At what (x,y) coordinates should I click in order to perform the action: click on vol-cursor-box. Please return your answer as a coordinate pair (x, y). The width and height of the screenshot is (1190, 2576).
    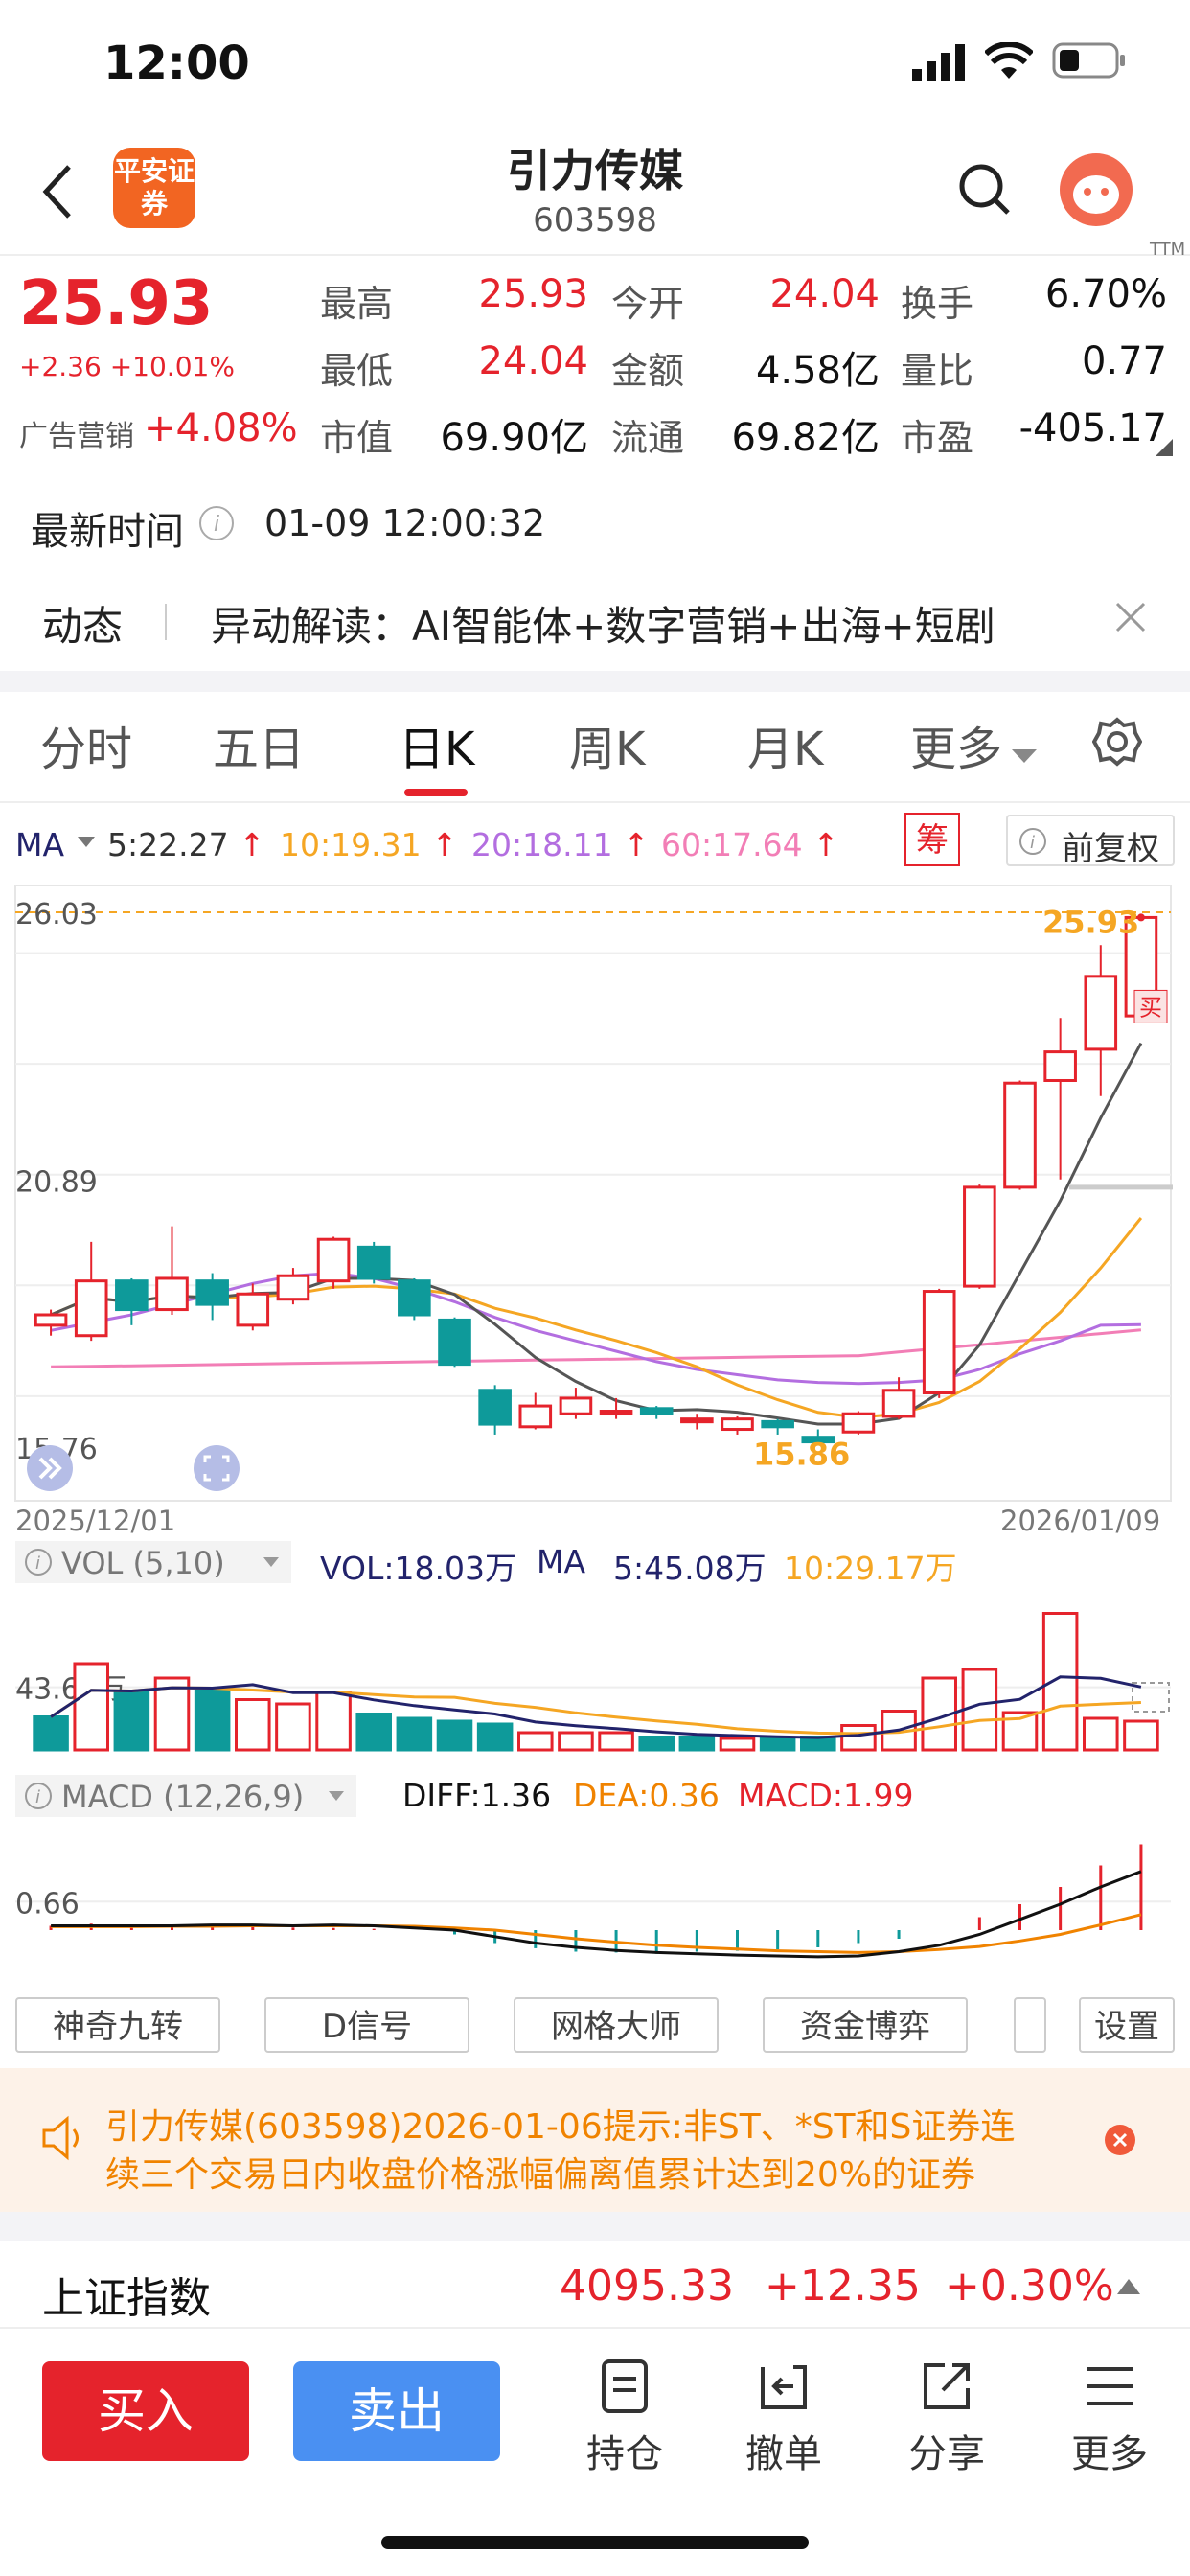
    Looking at the image, I should click on (1151, 1697).